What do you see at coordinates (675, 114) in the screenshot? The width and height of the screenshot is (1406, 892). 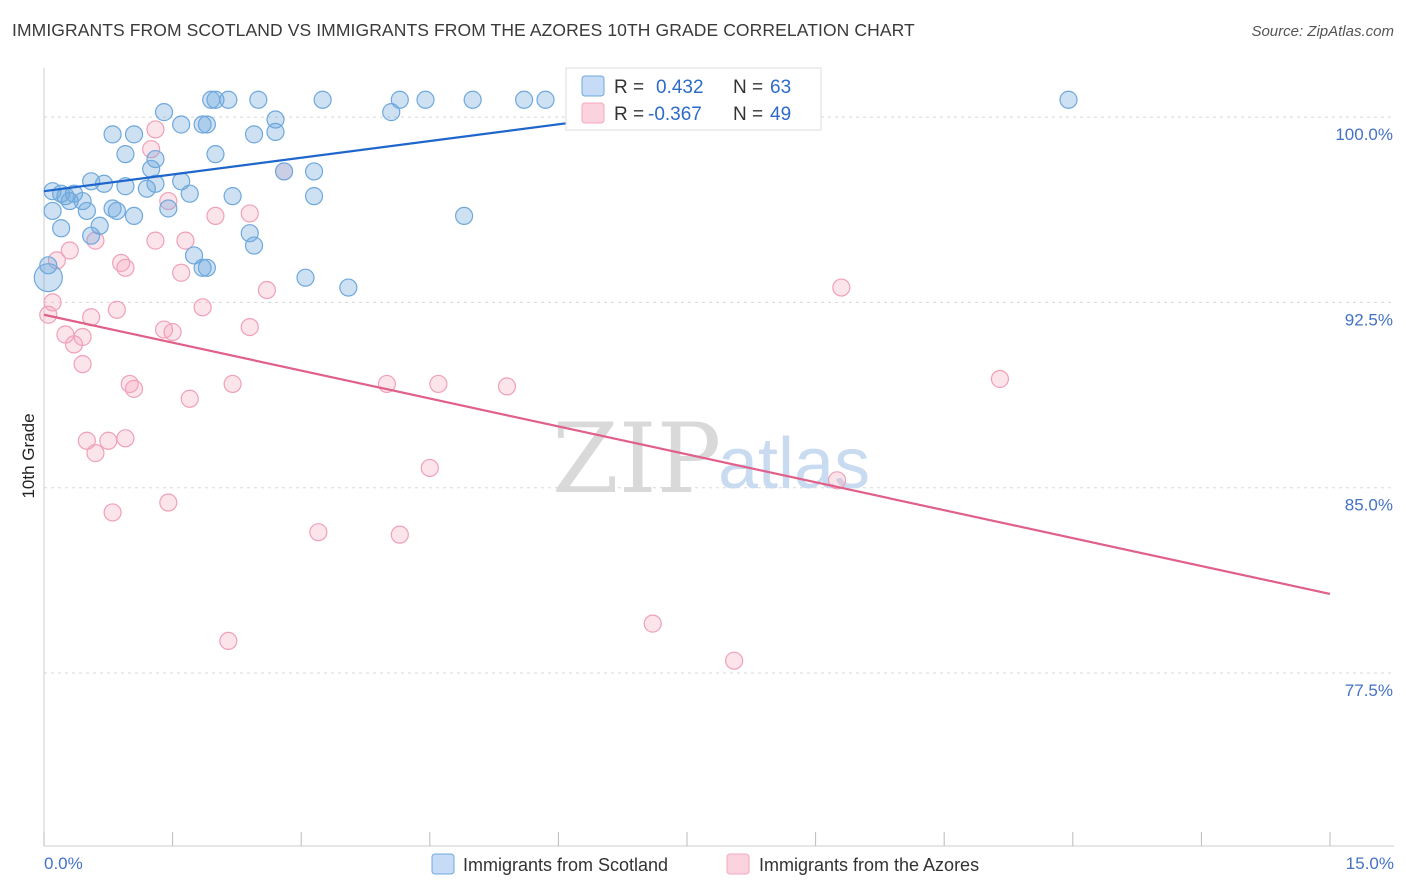 I see `azores-r-value: -0.367` at bounding box center [675, 114].